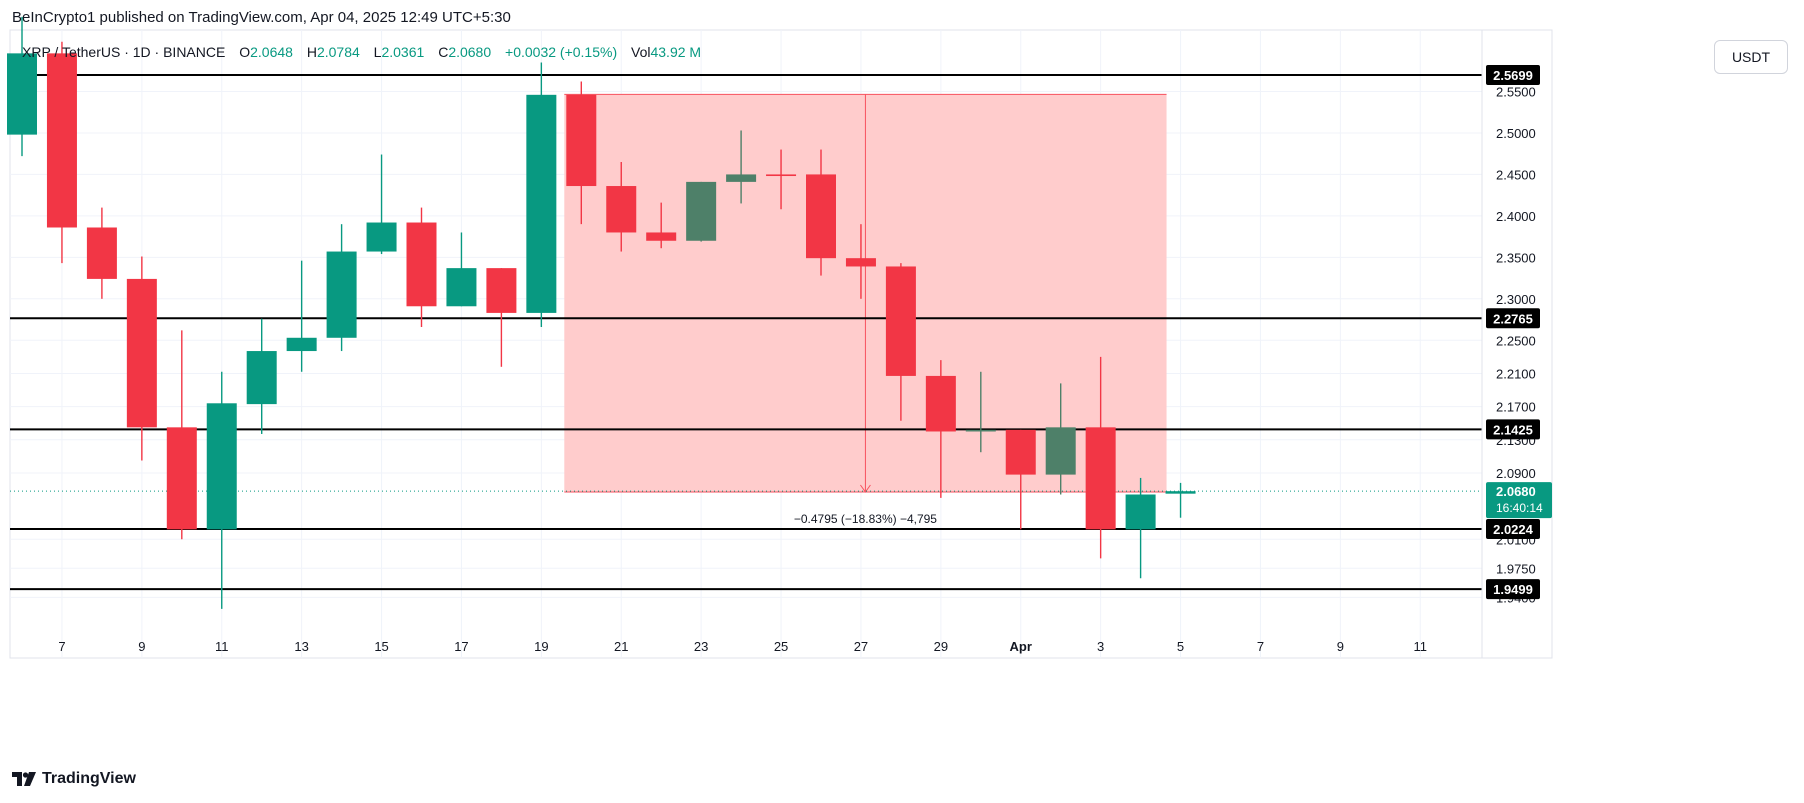 This screenshot has width=1804, height=803. Describe the element at coordinates (1751, 57) in the screenshot. I see `currency-button: USDT` at that location.